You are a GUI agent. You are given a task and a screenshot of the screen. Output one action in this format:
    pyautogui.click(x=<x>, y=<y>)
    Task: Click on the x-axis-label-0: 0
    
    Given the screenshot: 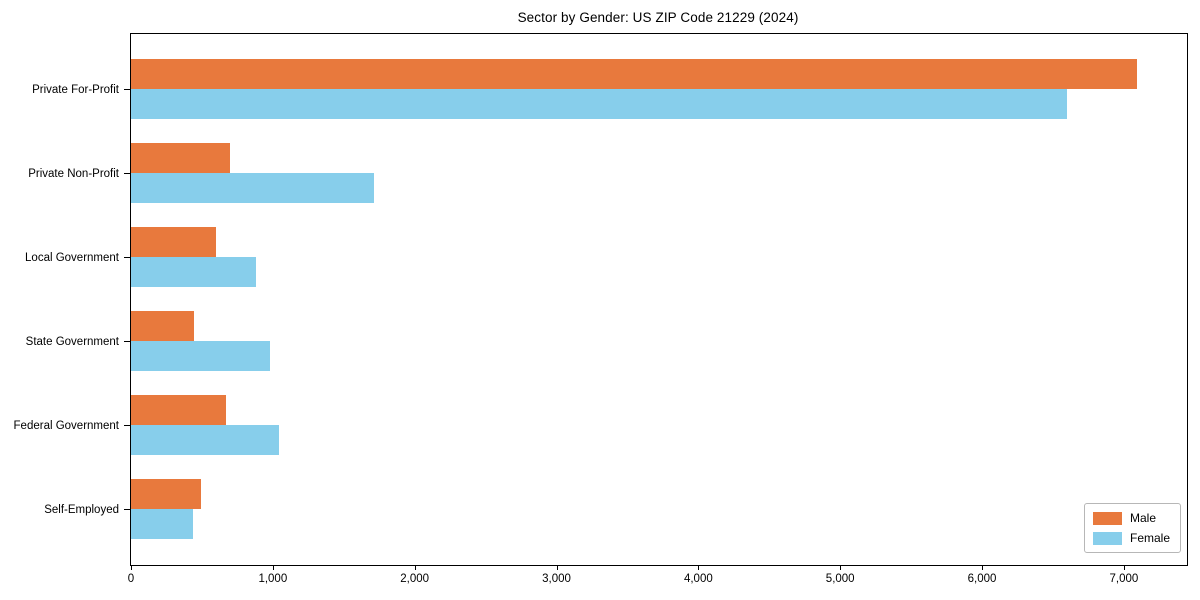 What is the action you would take?
    pyautogui.click(x=131, y=579)
    